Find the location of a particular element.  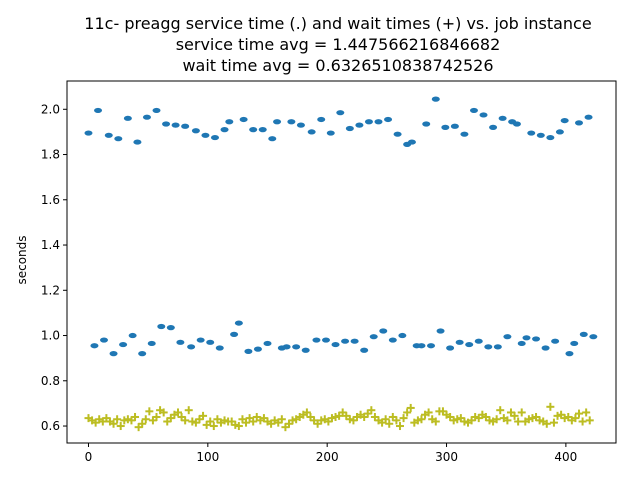

y-tick-label: 1.0 is located at coordinates (50, 336).